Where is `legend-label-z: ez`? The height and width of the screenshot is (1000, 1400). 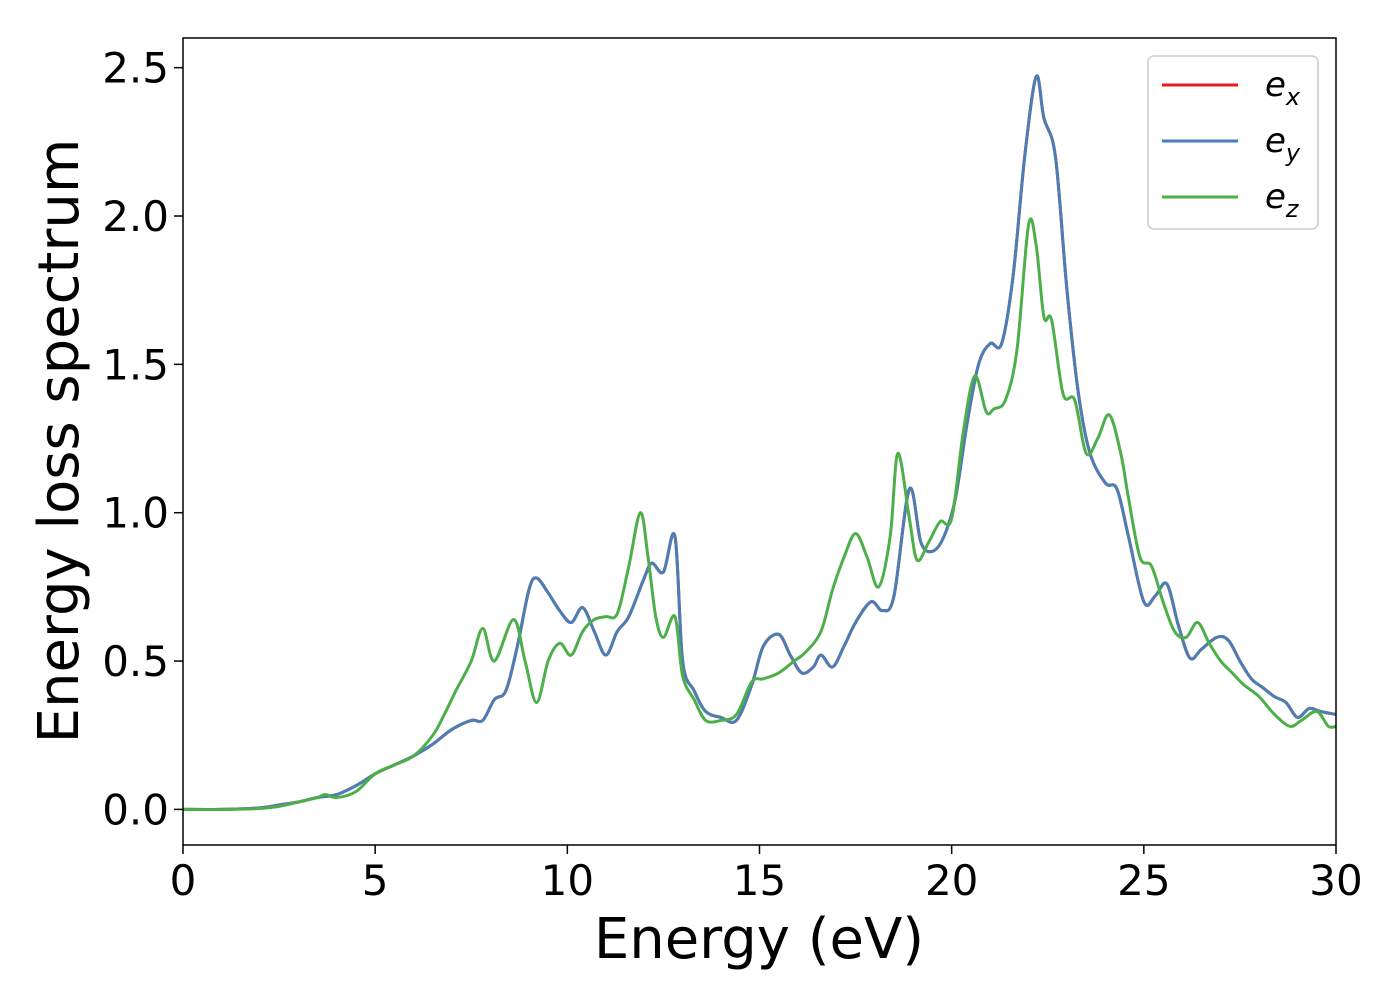 legend-label-z: ez is located at coordinates (1282, 200).